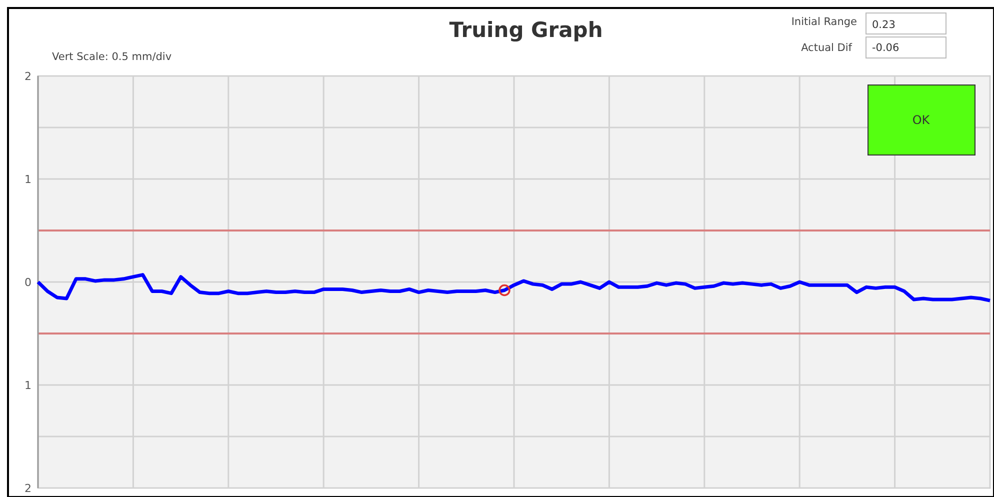 This screenshot has width=994, height=497. I want to click on text: -0.06, so click(886, 48).